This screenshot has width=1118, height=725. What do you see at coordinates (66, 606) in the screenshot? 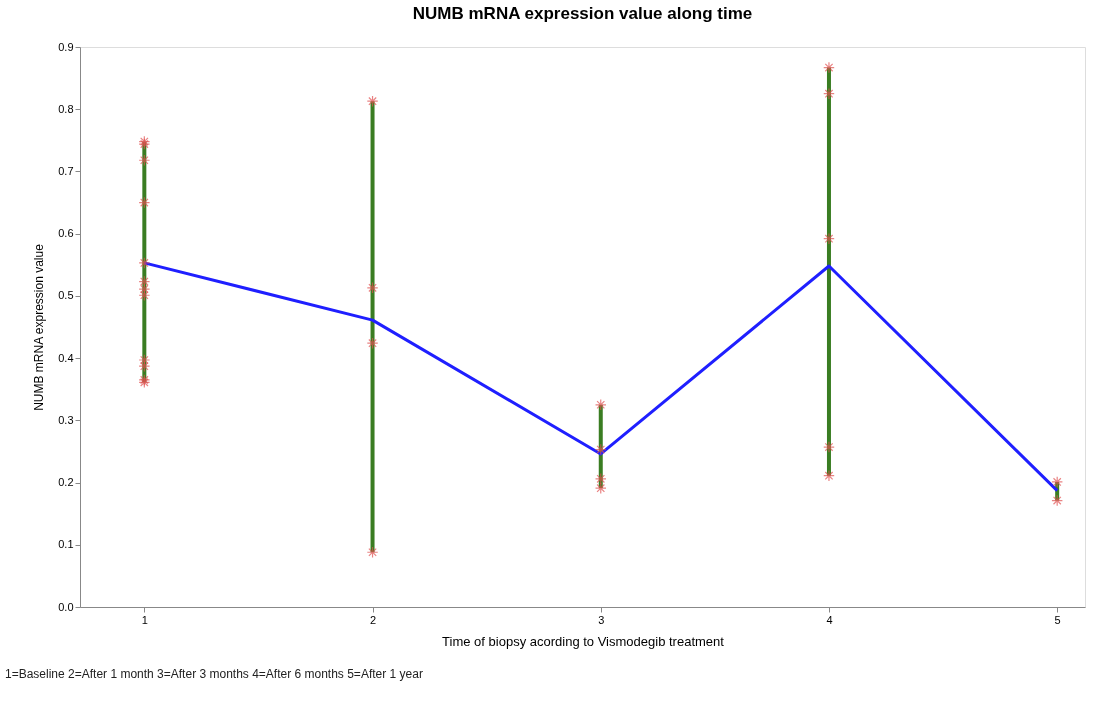
I see `y-tick-label: 0.0` at bounding box center [66, 606].